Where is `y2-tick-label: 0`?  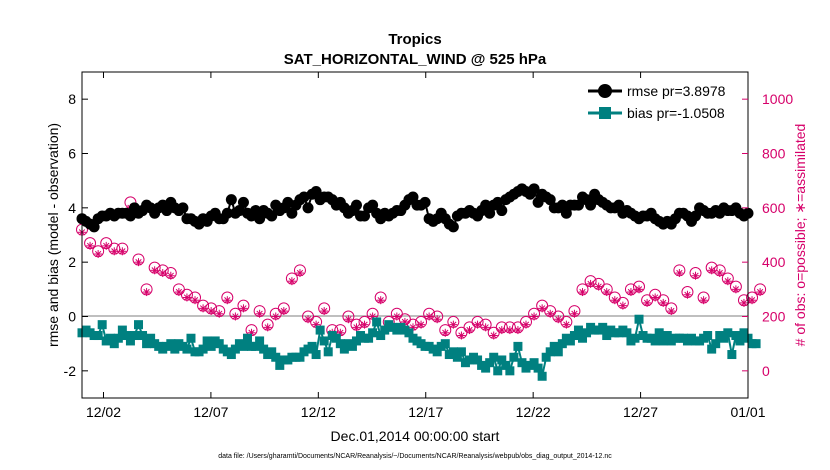
y2-tick-label: 0 is located at coordinates (766, 371).